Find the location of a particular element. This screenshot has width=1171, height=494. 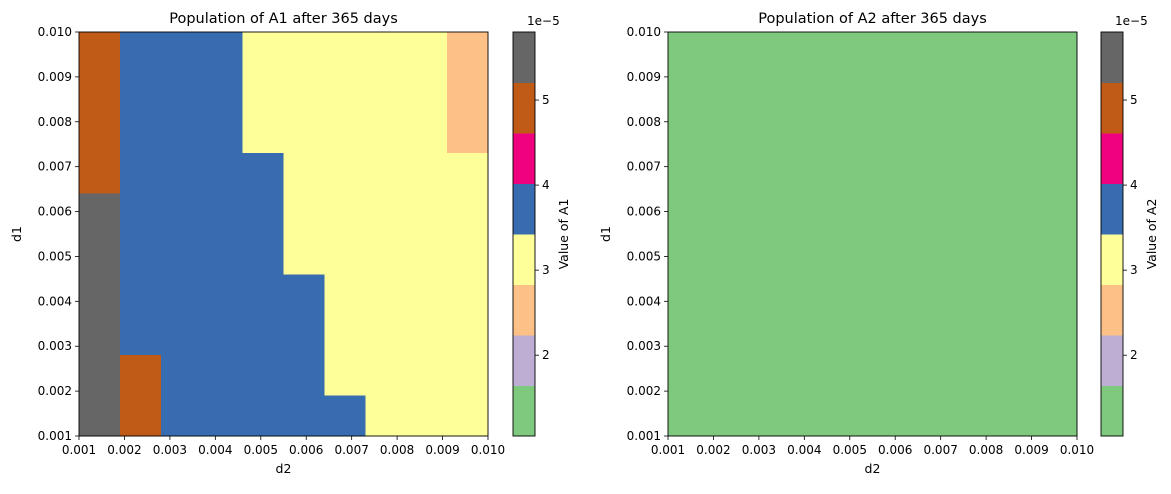

y-tick-label: 0.002 is located at coordinates (644, 391).